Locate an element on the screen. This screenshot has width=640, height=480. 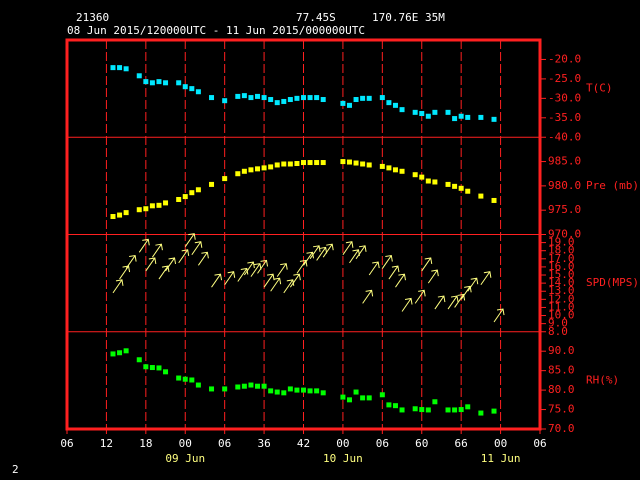
date-label: 11 Jun is located at coordinates (501, 458).